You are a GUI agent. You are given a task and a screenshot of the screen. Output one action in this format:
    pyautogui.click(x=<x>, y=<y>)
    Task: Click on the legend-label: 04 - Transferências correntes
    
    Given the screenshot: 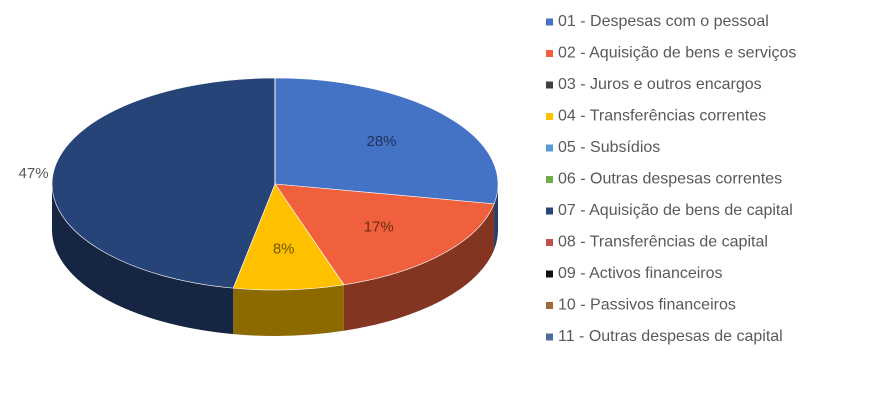 What is the action you would take?
    pyautogui.click(x=662, y=116)
    